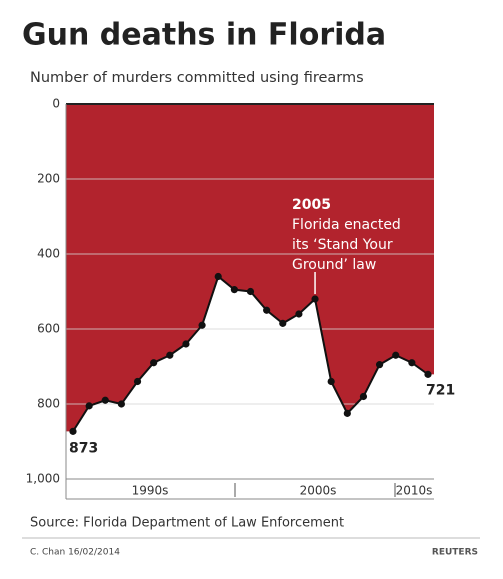 This screenshot has width=503, height=579. Describe the element at coordinates (346, 225) in the screenshot. I see `annotation-text: Florida enacted` at that location.